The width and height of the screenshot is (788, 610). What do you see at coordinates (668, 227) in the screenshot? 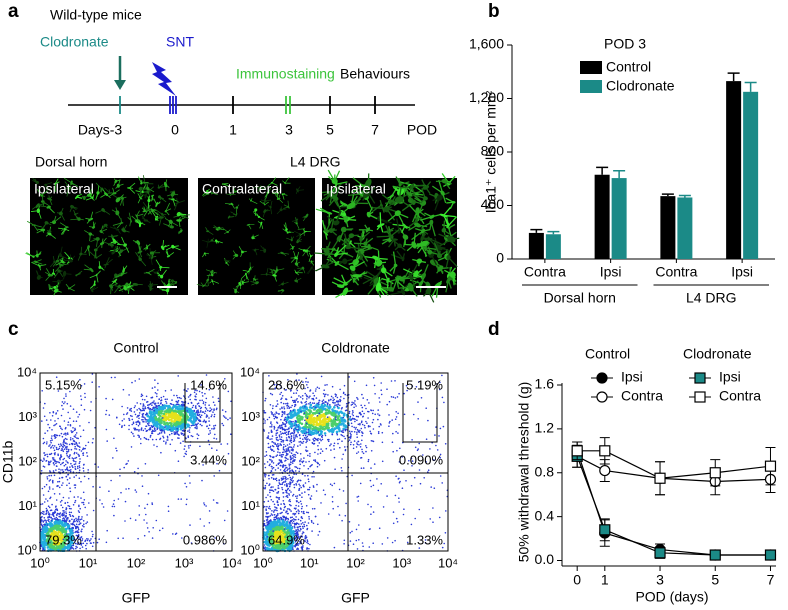
I see `bar` at bounding box center [668, 227].